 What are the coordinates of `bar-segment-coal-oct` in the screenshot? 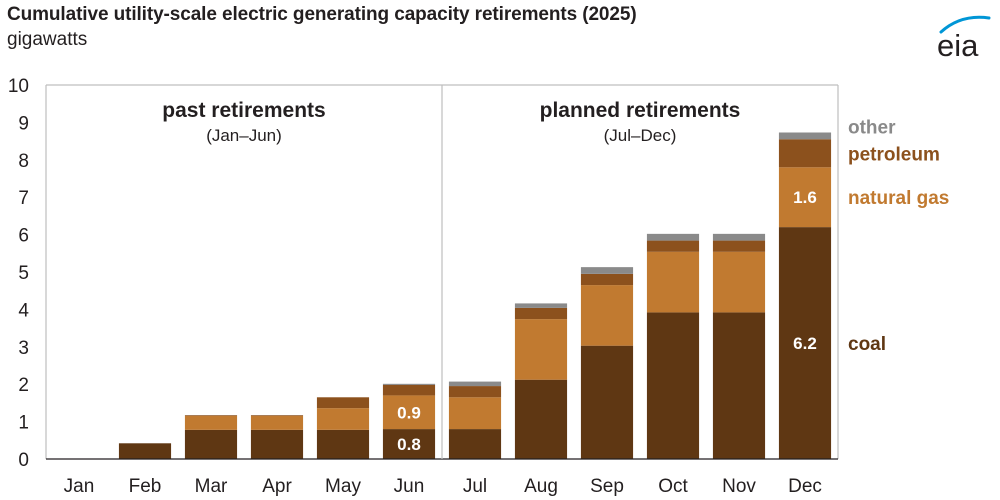 It's located at (673, 385).